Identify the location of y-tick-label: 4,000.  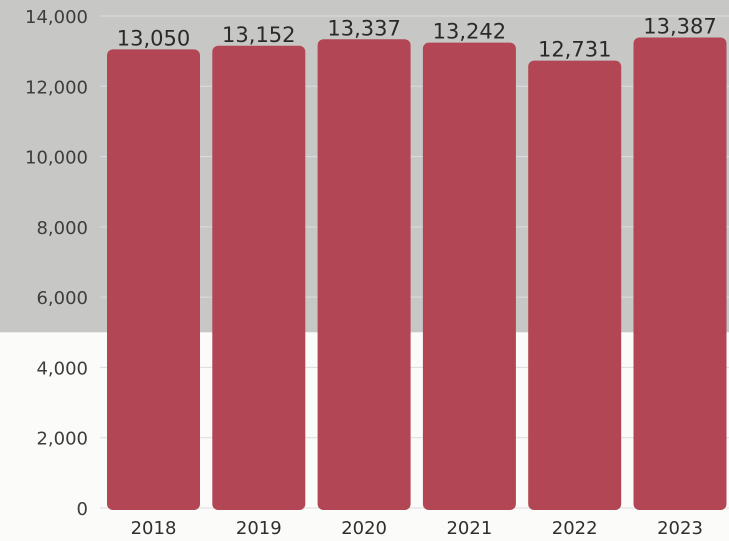
(62, 368).